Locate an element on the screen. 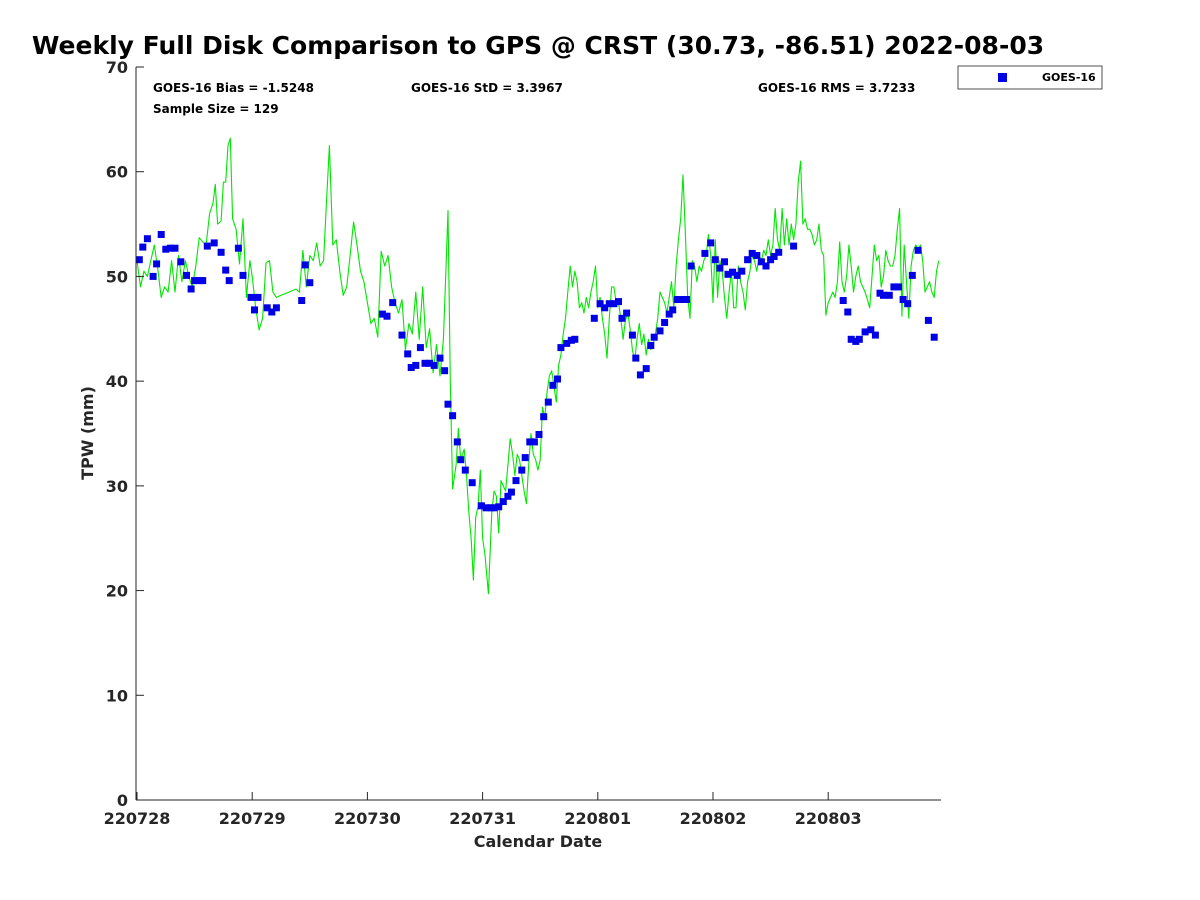  legend: GOES-16 is located at coordinates (1030, 77).